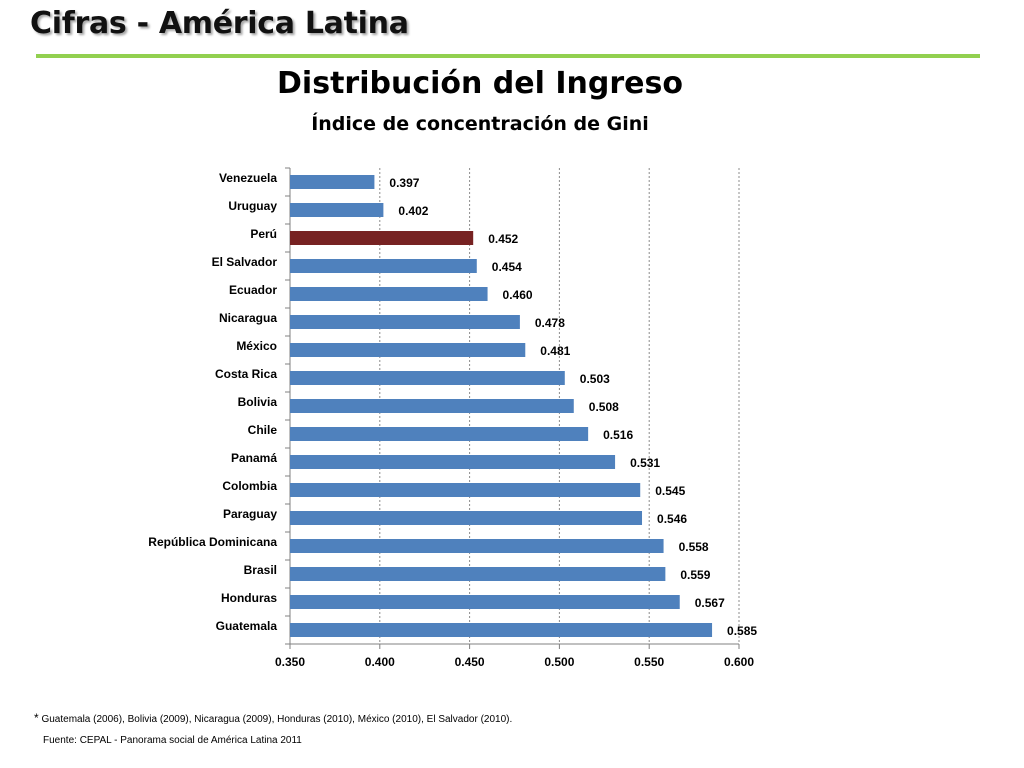 This screenshot has width=1024, height=768. Describe the element at coordinates (649, 662) in the screenshot. I see `x-tick-label: 0.550` at that location.